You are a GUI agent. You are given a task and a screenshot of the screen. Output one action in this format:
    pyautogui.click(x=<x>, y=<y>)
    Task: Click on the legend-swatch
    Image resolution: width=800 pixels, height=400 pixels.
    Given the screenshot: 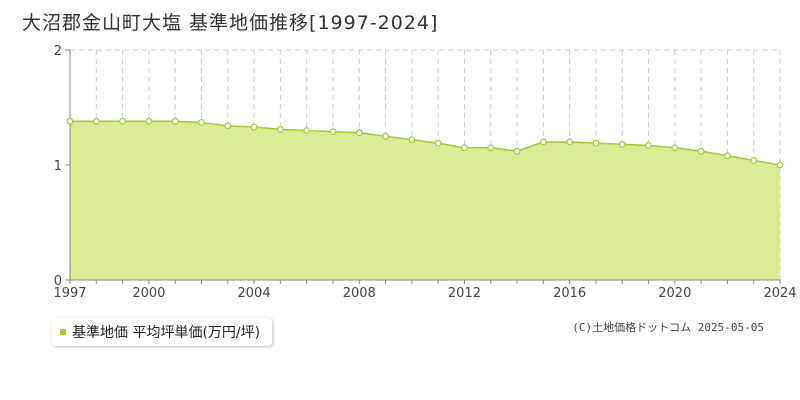 What is the action you would take?
    pyautogui.click(x=63, y=332)
    